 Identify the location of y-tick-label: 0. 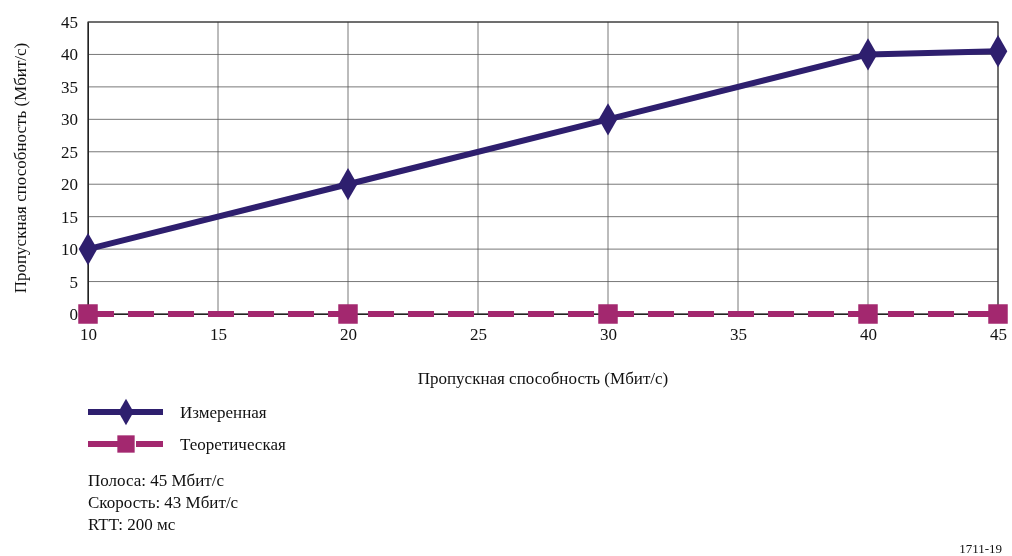
(73, 314).